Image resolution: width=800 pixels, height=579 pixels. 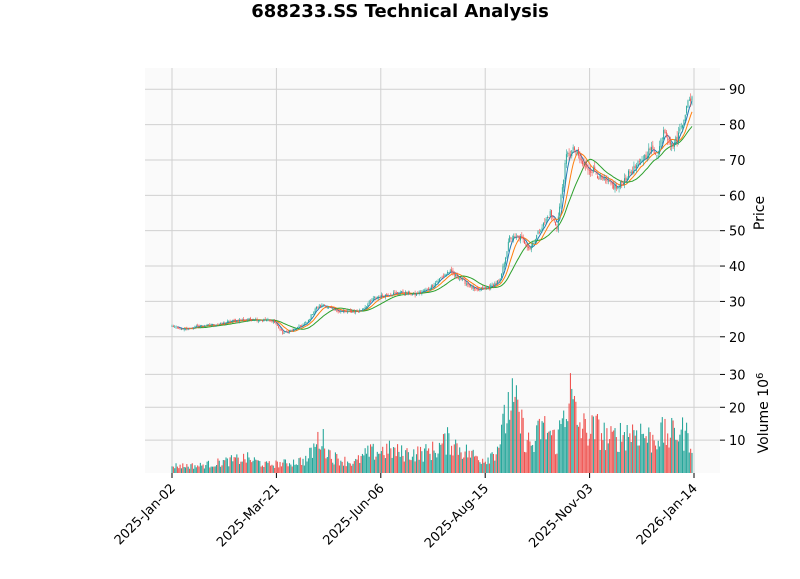 What do you see at coordinates (353, 514) in the screenshot?
I see `x-tick-label: 2025-Jun-06` at bounding box center [353, 514].